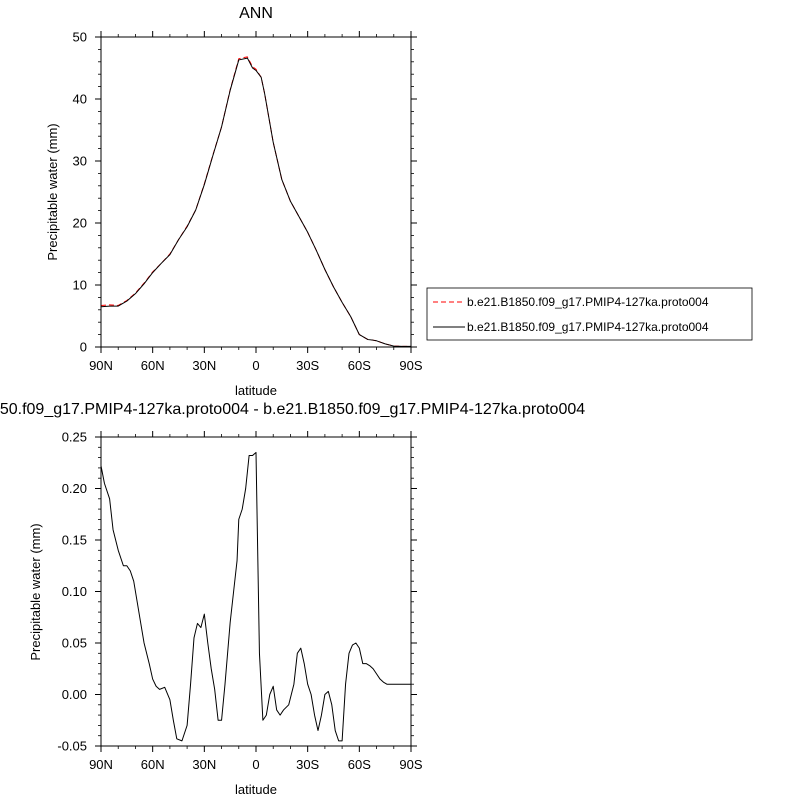 The height and width of the screenshot is (800, 800). Describe the element at coordinates (80, 99) in the screenshot. I see `y-tick-label: 40` at that location.